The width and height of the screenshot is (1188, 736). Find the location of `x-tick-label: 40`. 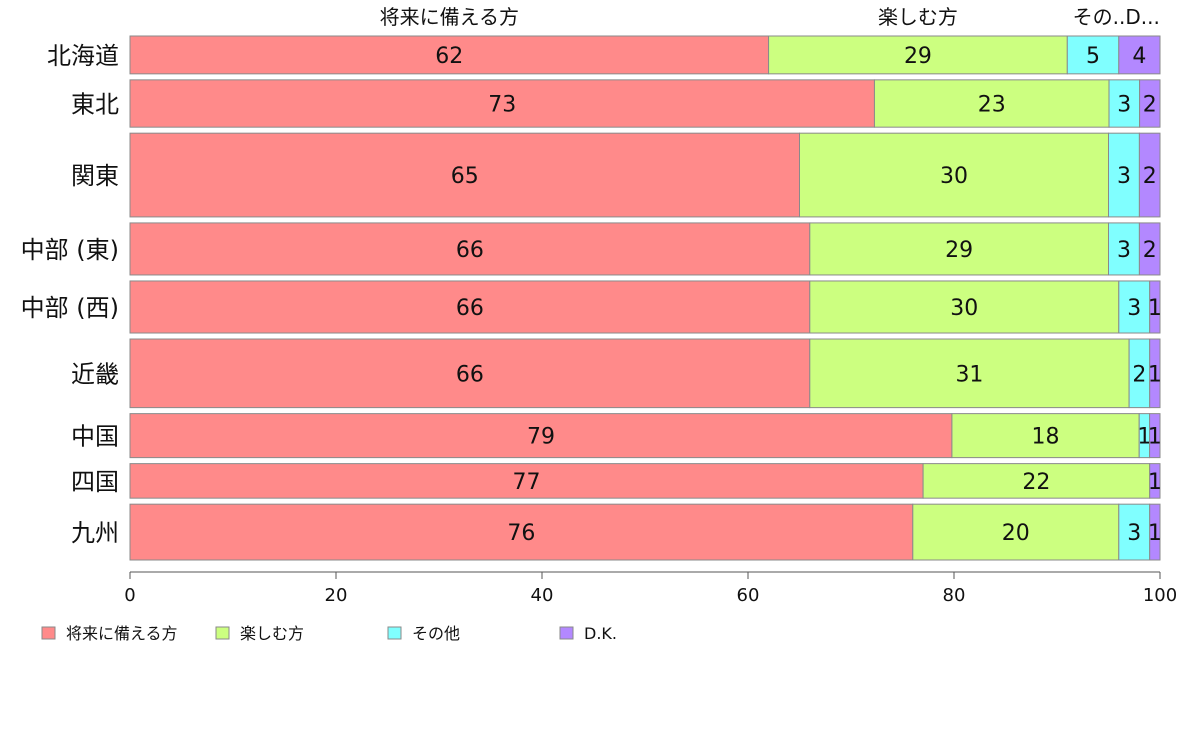

x-tick-label: 40 is located at coordinates (542, 595).